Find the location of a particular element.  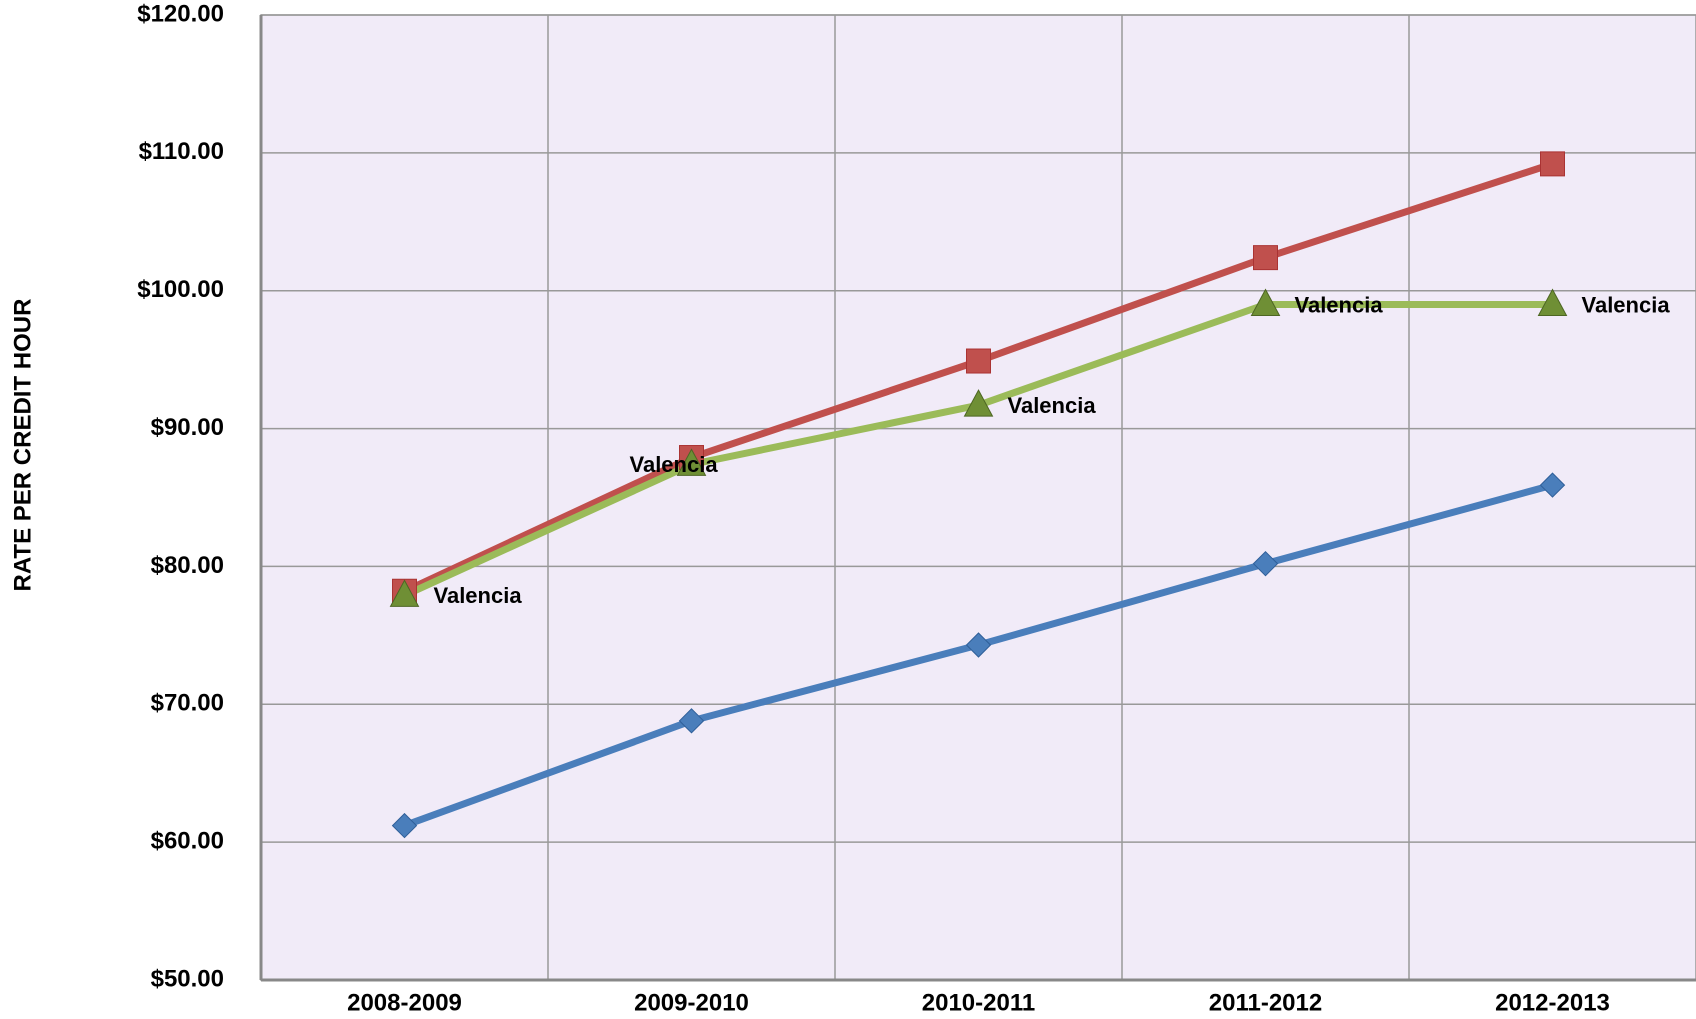

x-tick-label: 2010-2011 is located at coordinates (978, 1002).